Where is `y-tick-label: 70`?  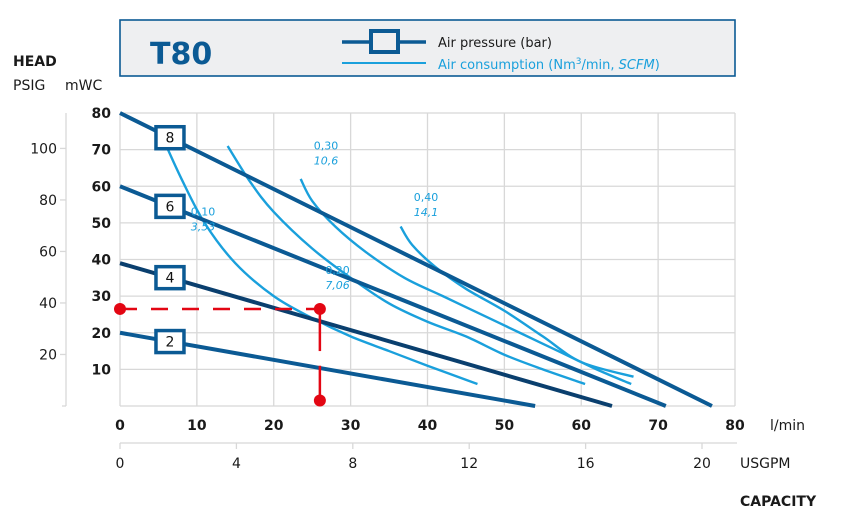 y-tick-label: 70 is located at coordinates (102, 151).